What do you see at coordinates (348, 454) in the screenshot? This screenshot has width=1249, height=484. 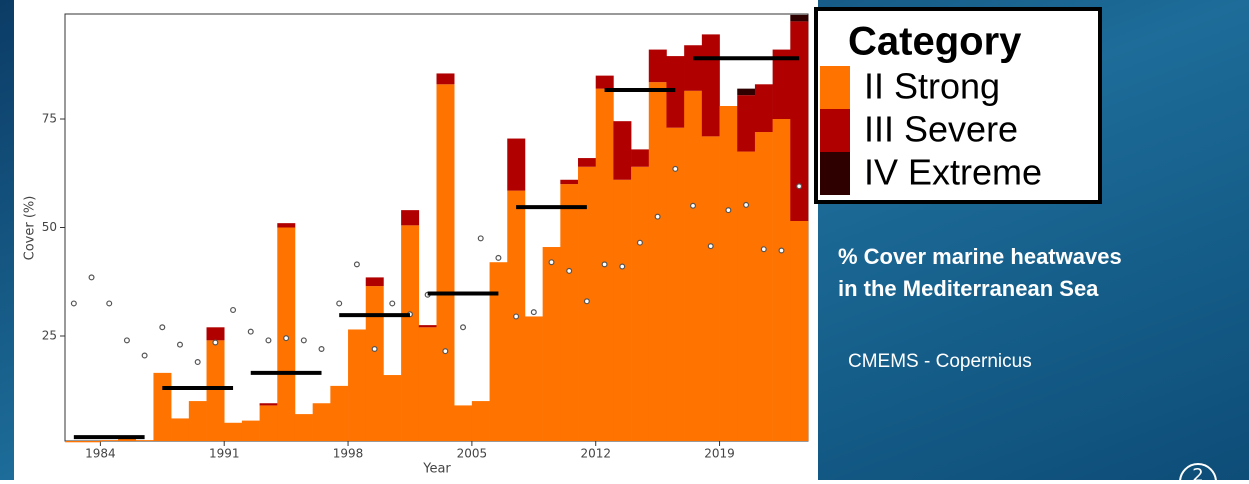 I see `x-tick-label: 1998` at bounding box center [348, 454].